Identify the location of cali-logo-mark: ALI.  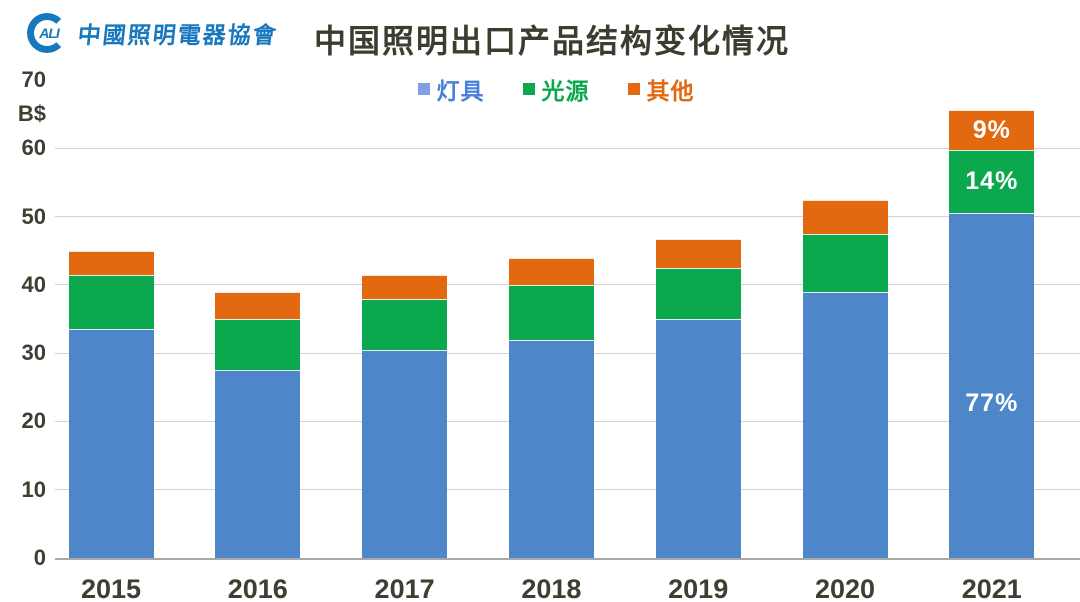
(47, 33).